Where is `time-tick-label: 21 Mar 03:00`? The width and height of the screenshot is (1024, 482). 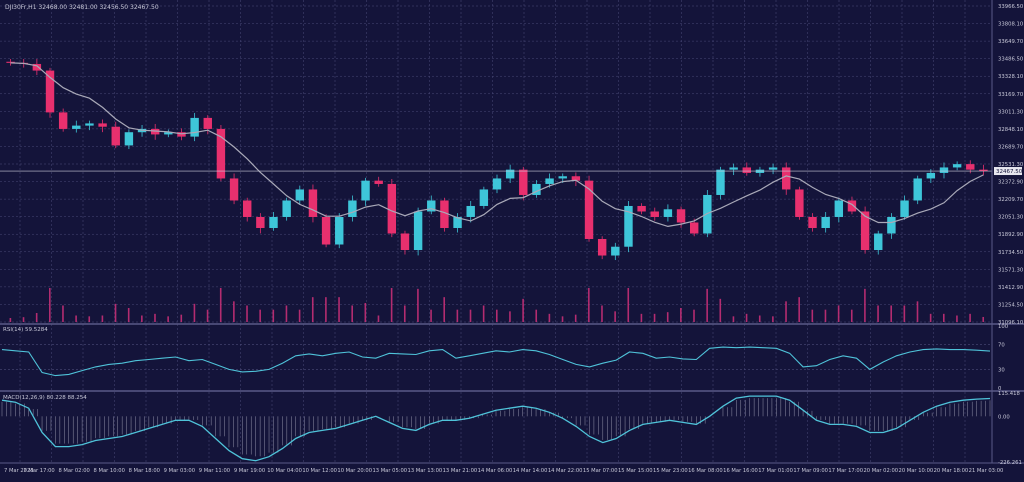
time-tick-label: 21 Mar 03:00 is located at coordinates (986, 471).